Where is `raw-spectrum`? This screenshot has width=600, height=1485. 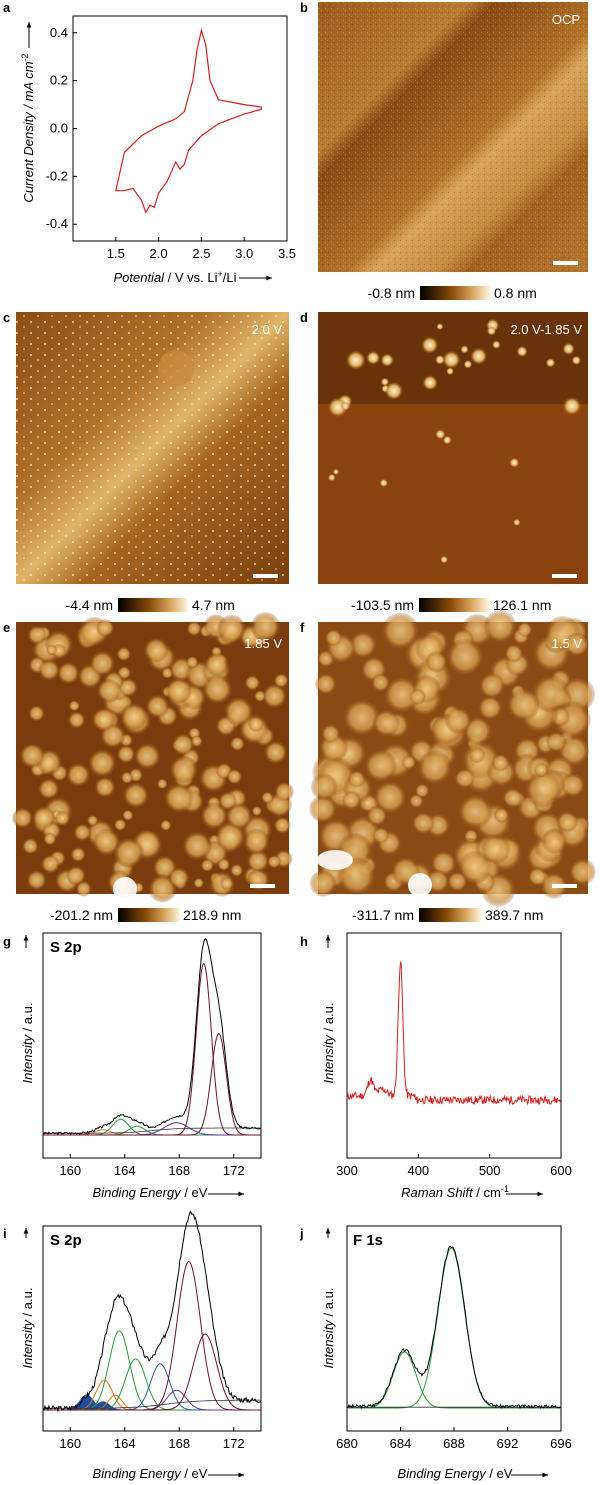
raw-spectrum is located at coordinates (152, 1311).